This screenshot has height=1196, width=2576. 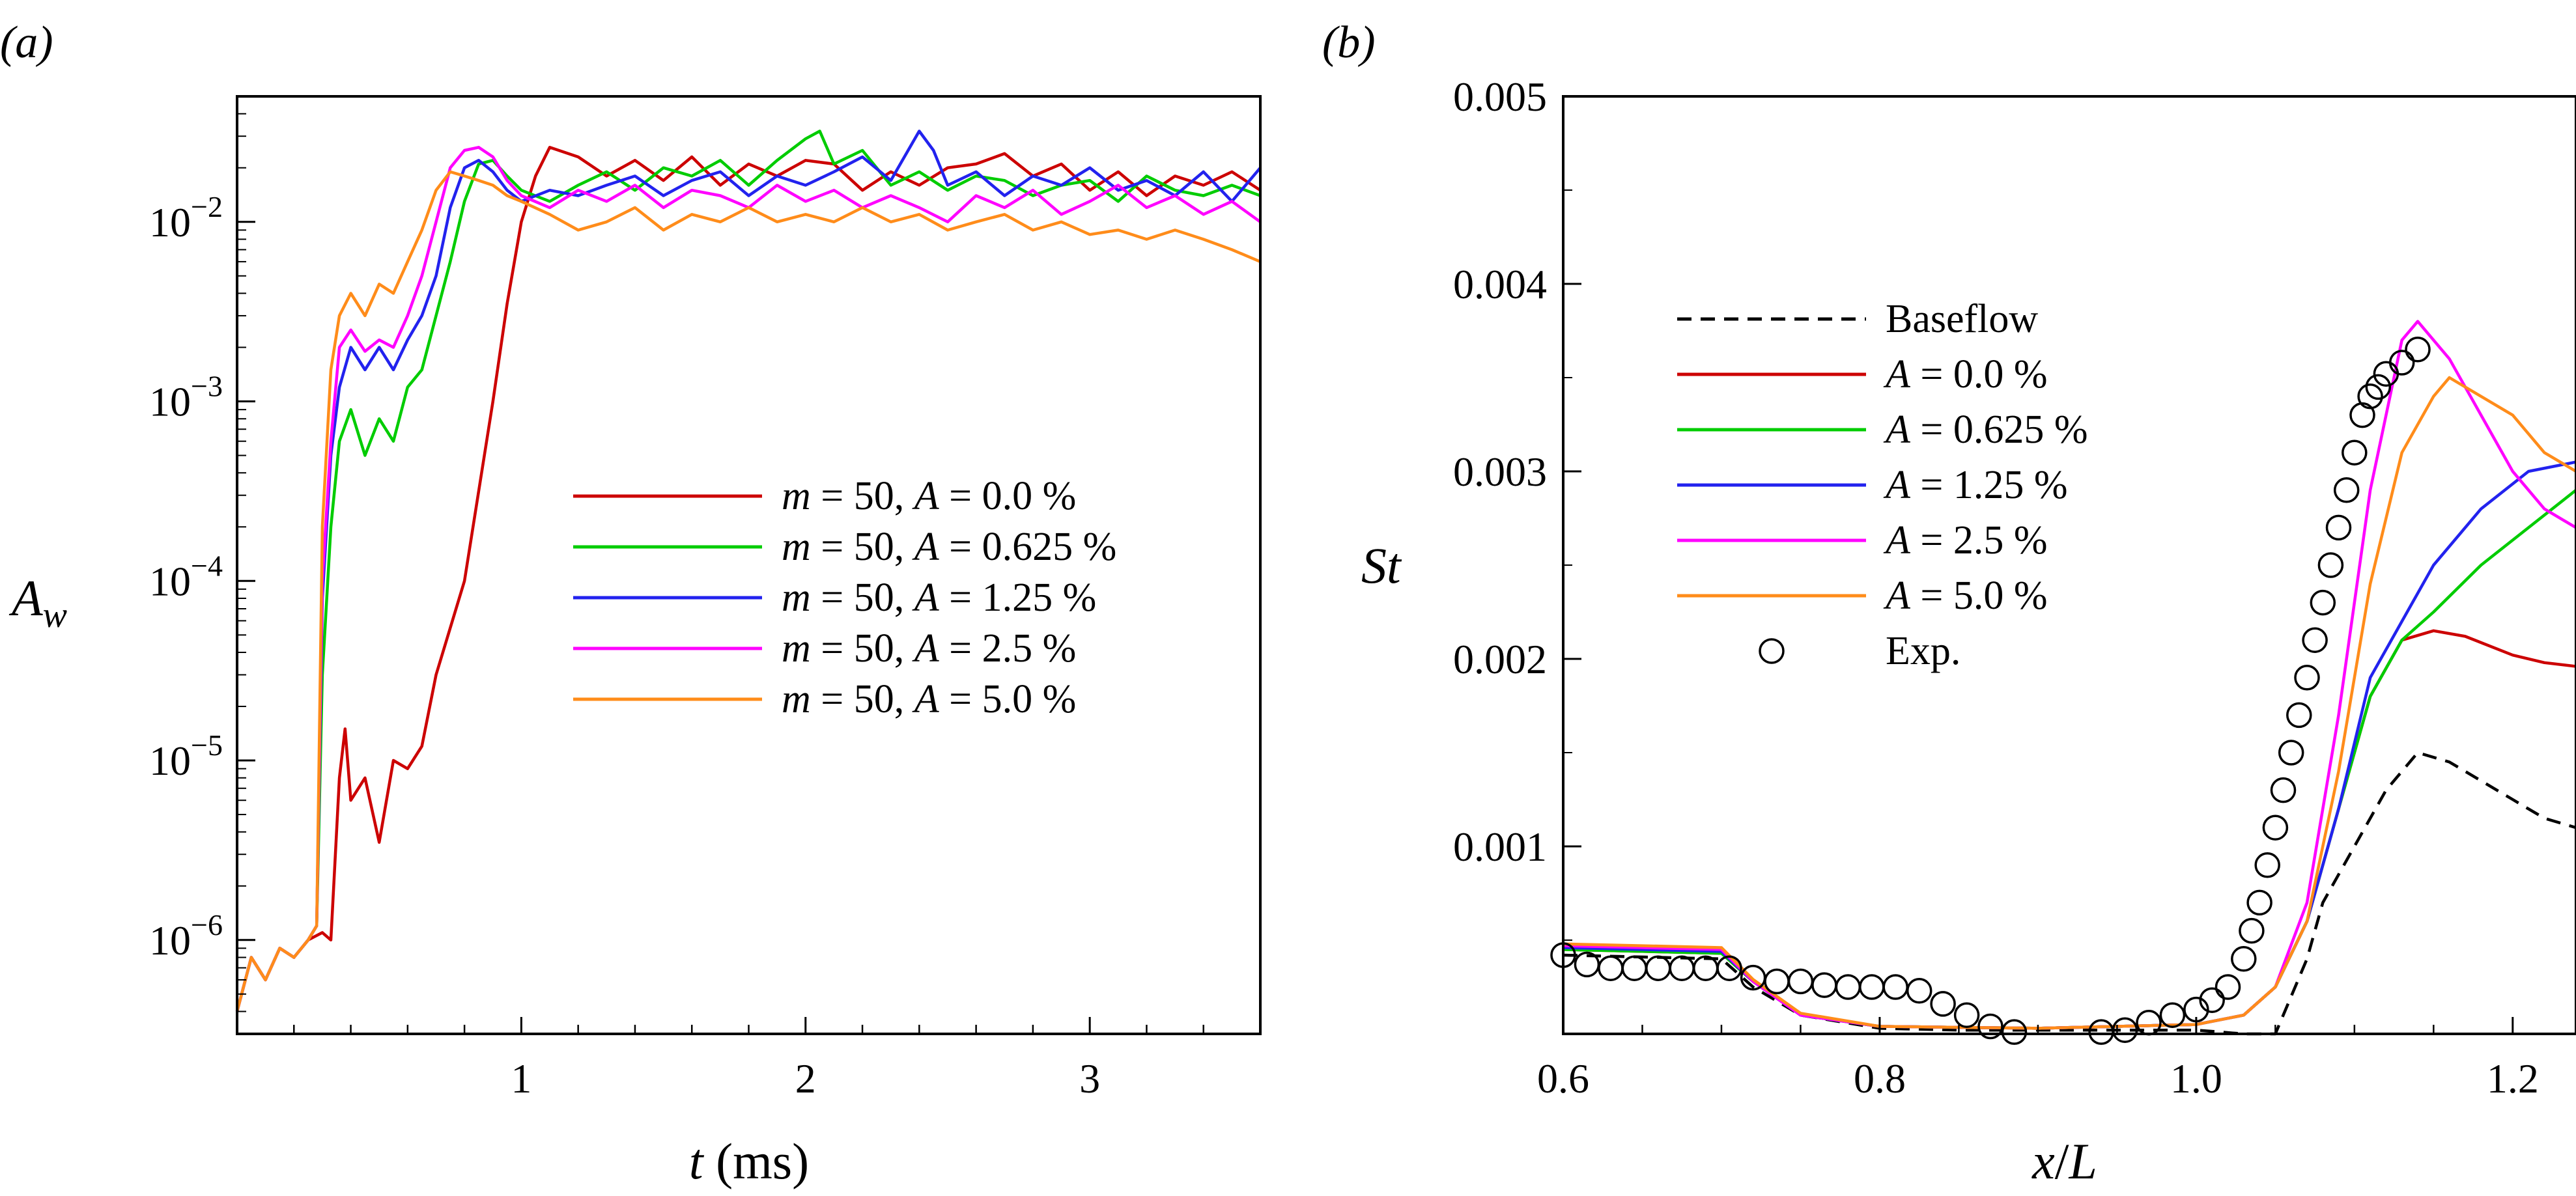 What do you see at coordinates (37, 602) in the screenshot?
I see `panel-a-ylabel: Aw` at bounding box center [37, 602].